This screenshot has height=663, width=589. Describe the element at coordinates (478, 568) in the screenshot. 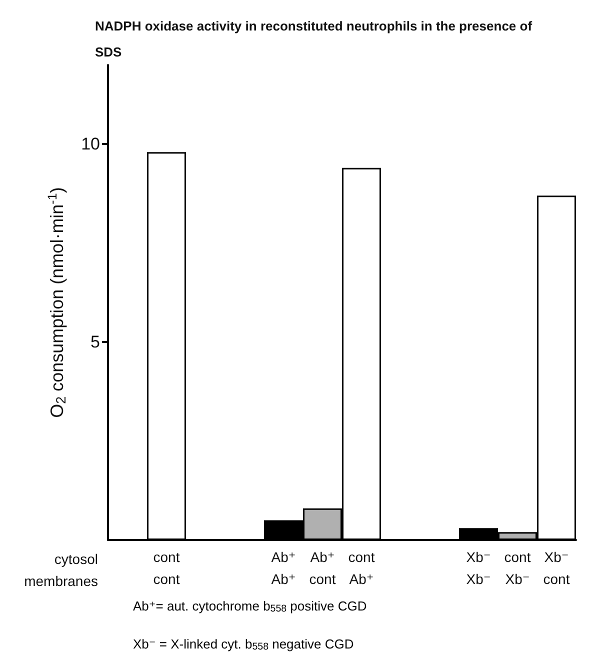

I see `x-tick-label: Xb⁻ Xb⁻` at that location.